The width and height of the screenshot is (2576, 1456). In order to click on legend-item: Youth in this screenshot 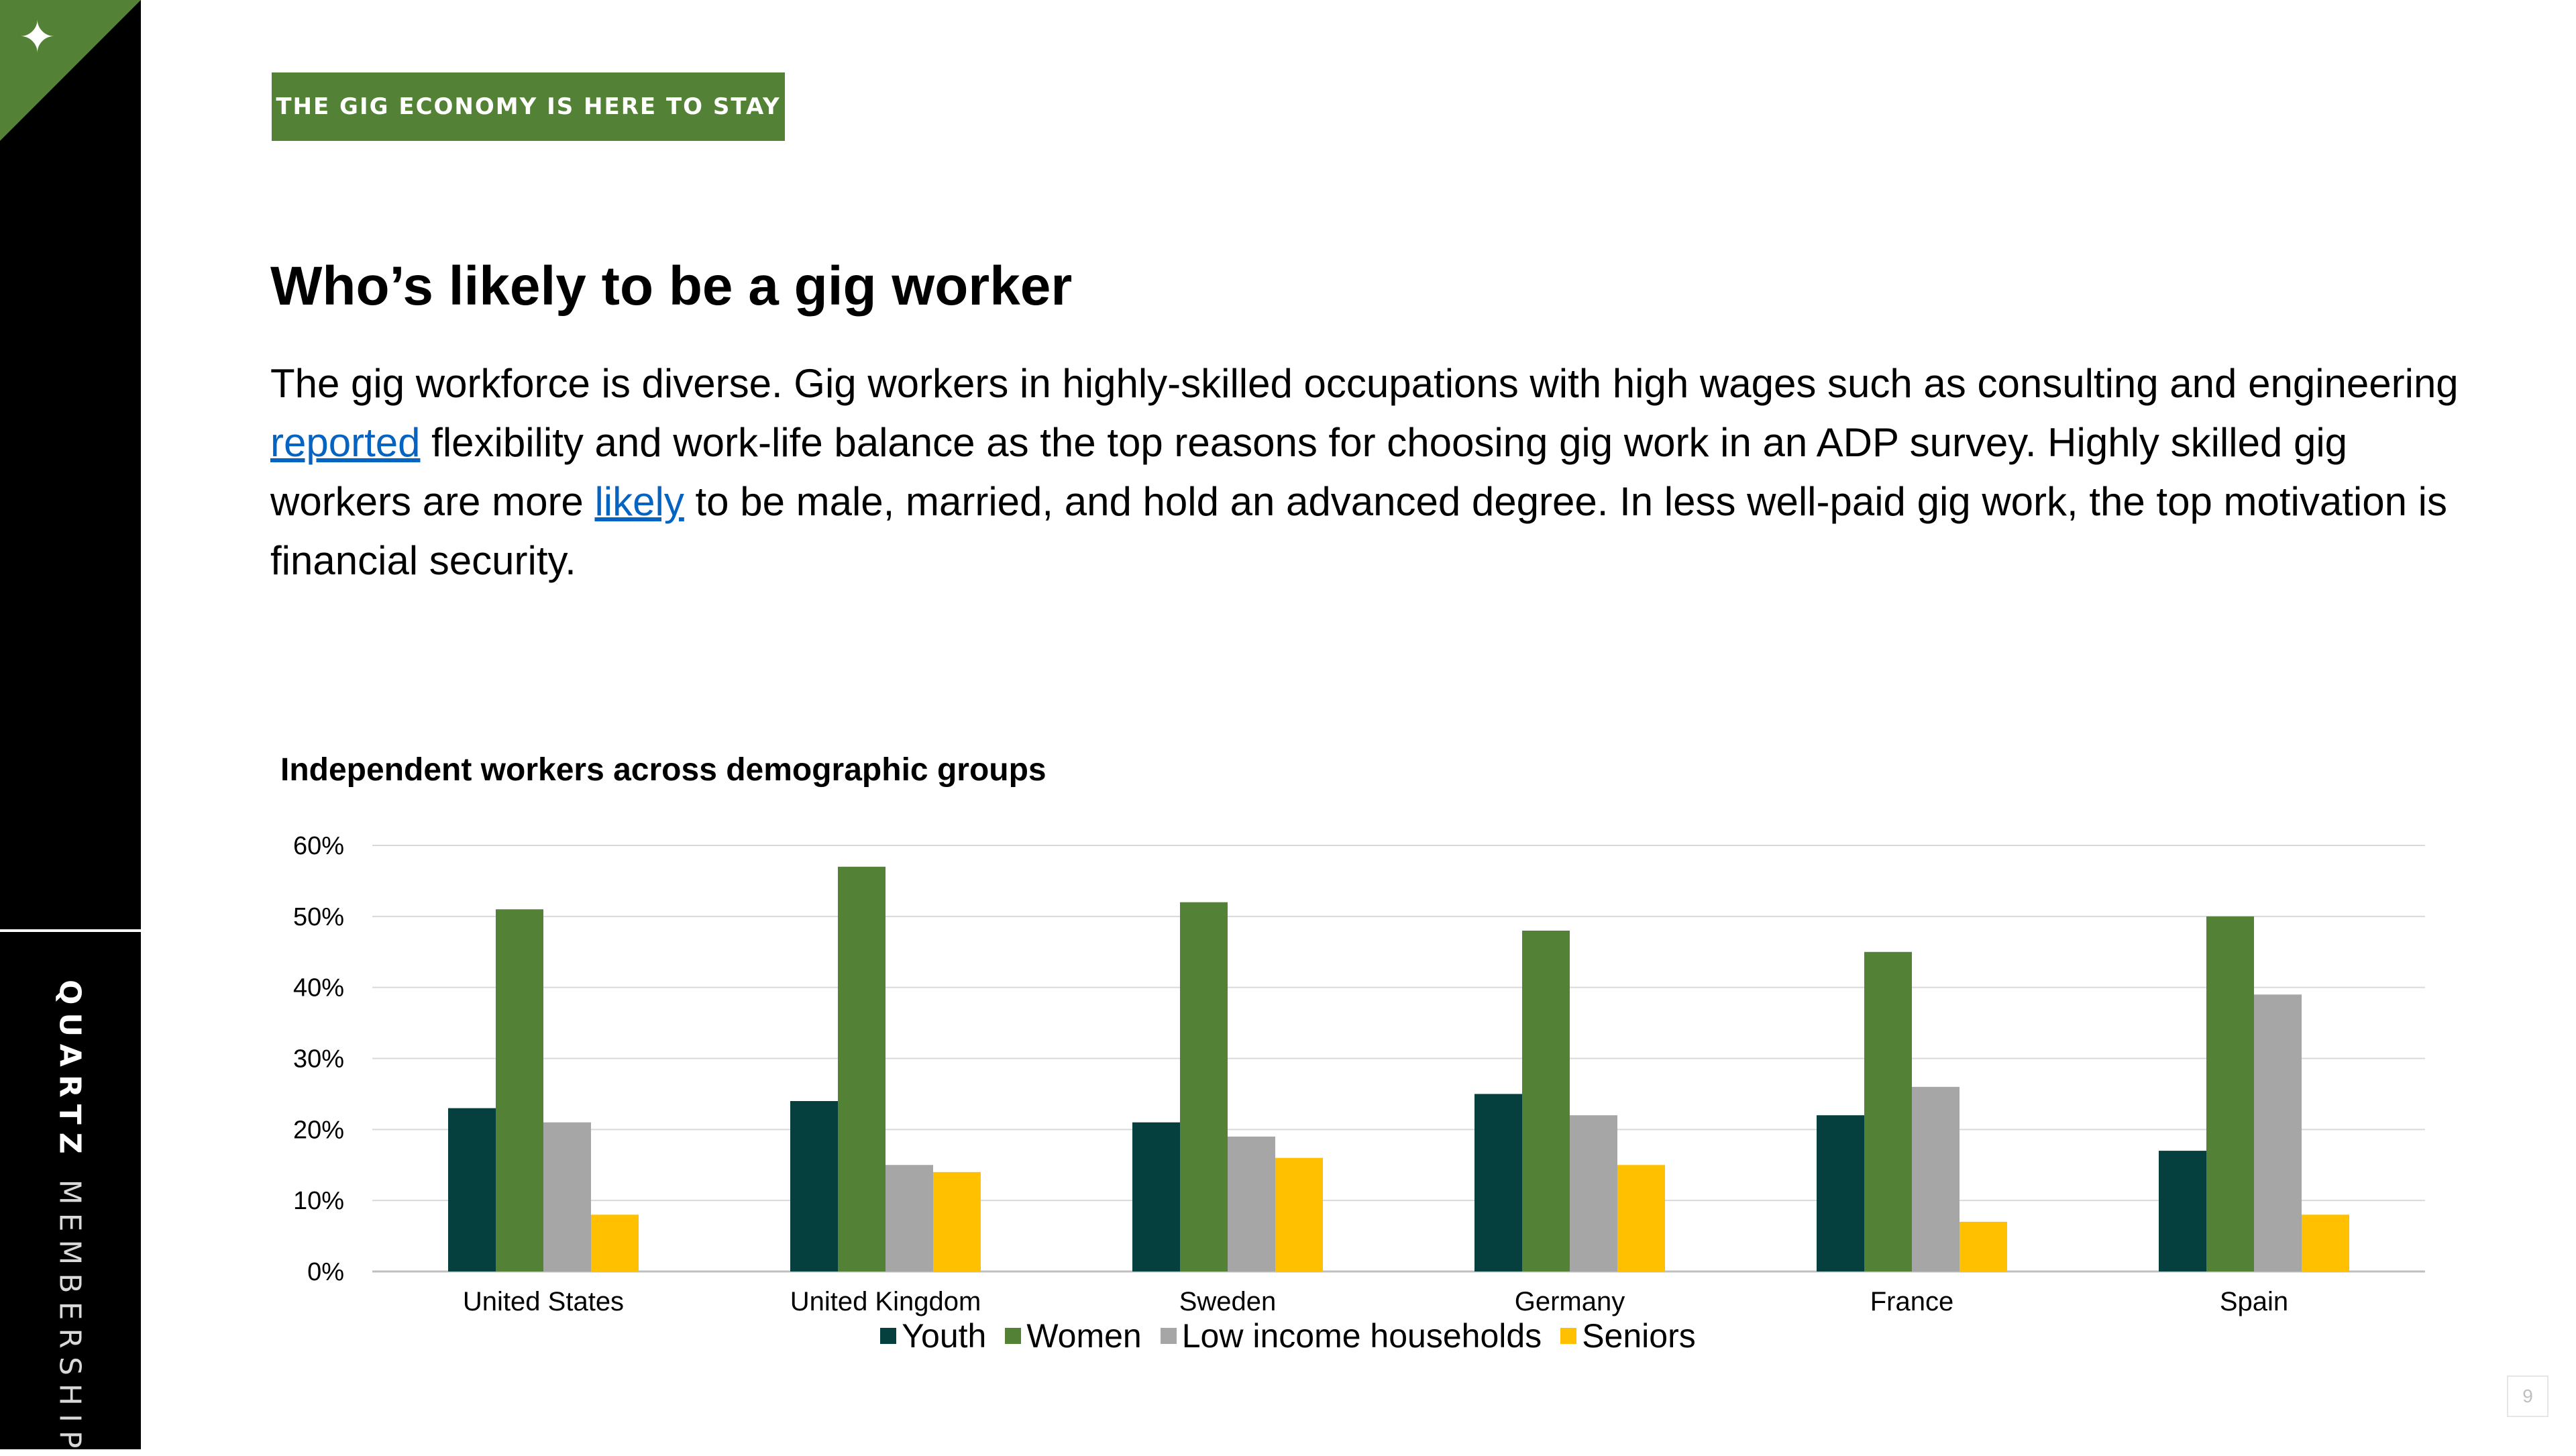, I will do `click(933, 1335)`.